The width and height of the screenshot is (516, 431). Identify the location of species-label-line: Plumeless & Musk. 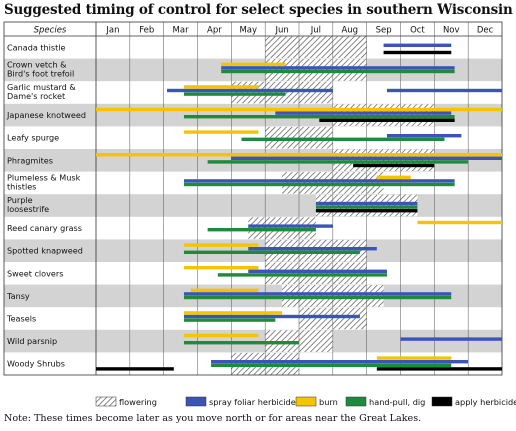
(44, 178).